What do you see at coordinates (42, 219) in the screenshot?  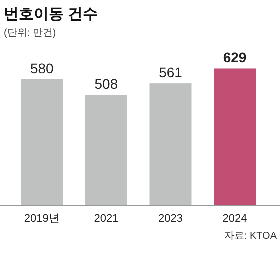 I see `x-tick-label: 2019년` at bounding box center [42, 219].